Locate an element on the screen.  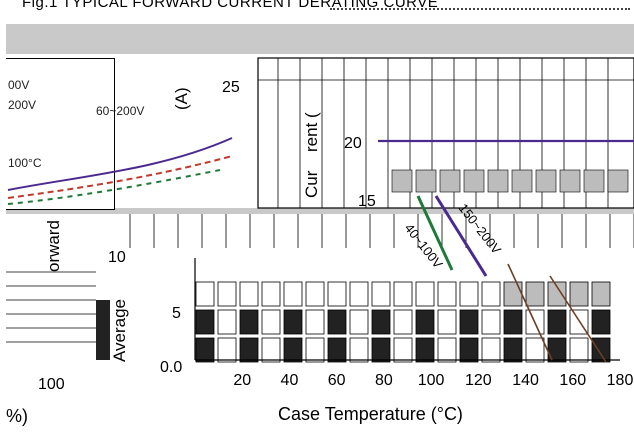
y-axis-label-average: Average is located at coordinates (119, 330).